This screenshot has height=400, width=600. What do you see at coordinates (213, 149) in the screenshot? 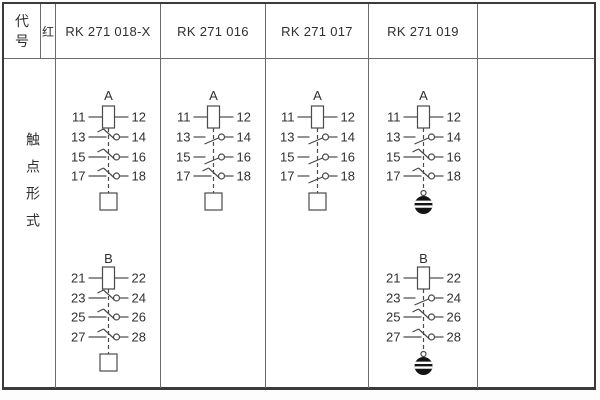
I see `contact-diagram-rk-271-016: A 11 12 13 14 15 16 17 18` at bounding box center [213, 149].